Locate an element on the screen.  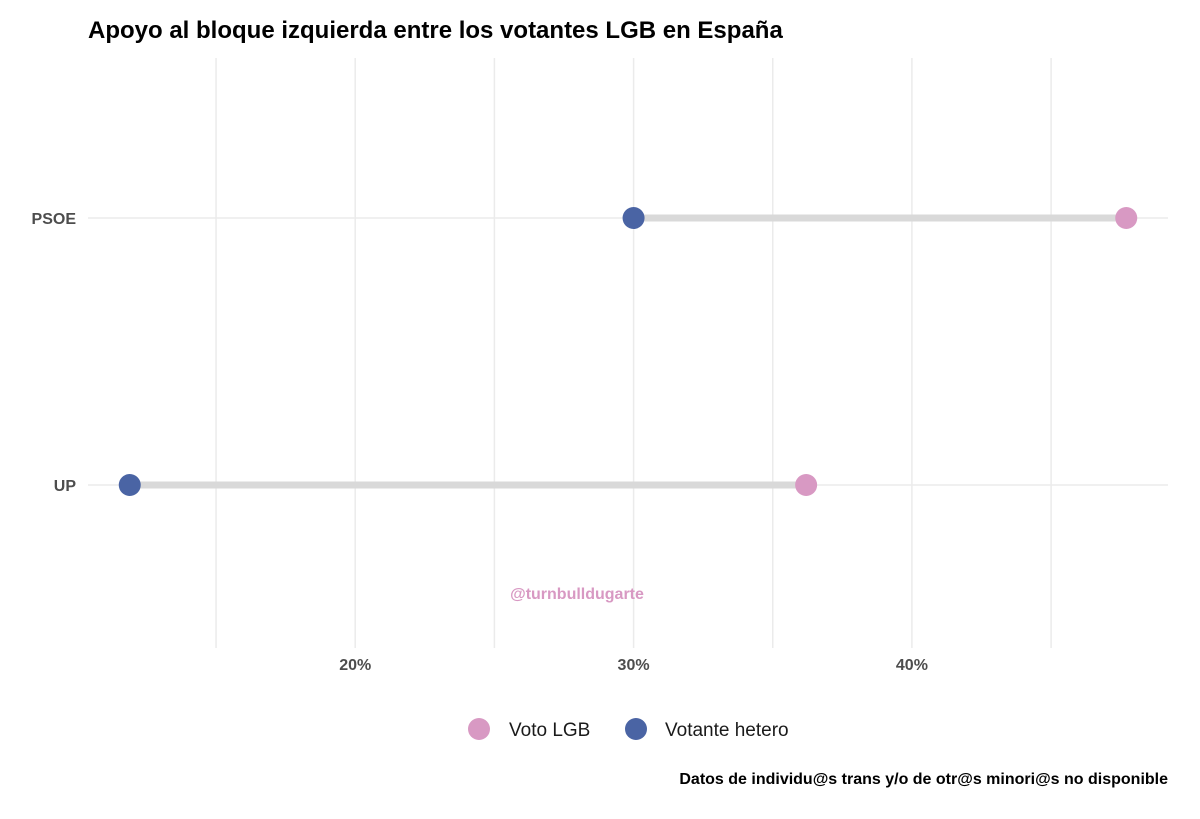
watermark-text: @turnbulldugarte is located at coordinates (577, 594).